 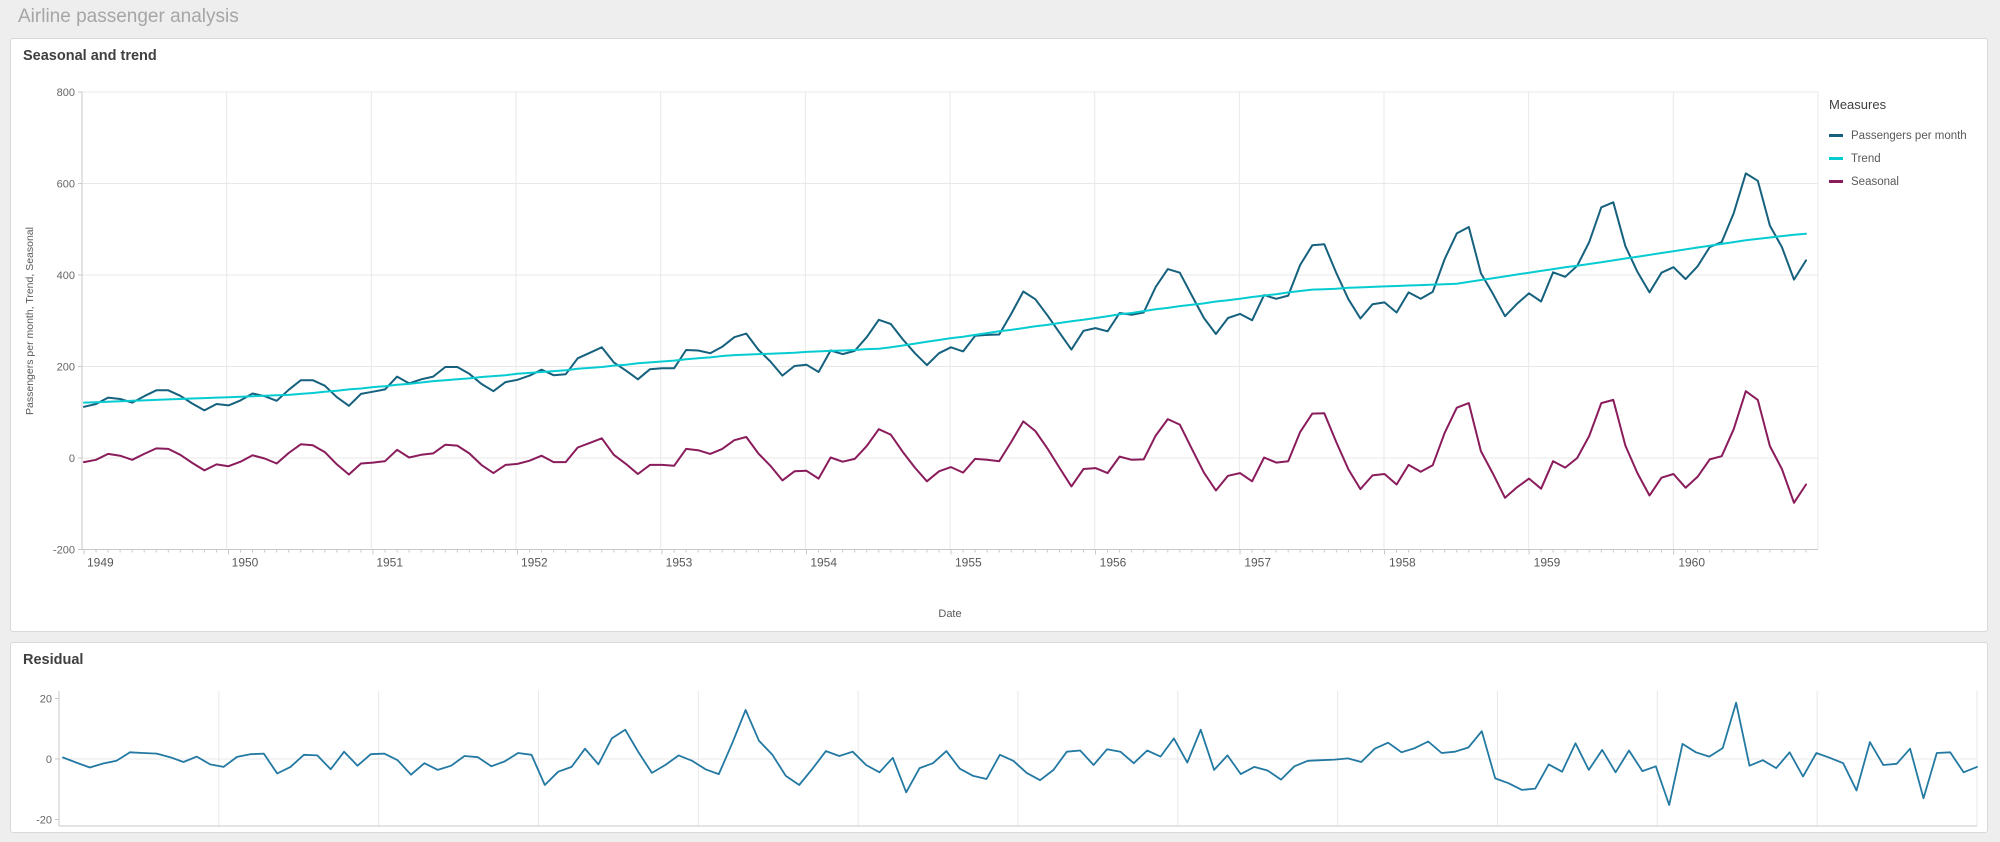 What do you see at coordinates (1691, 563) in the screenshot?
I see `svg-text: 1960` at bounding box center [1691, 563].